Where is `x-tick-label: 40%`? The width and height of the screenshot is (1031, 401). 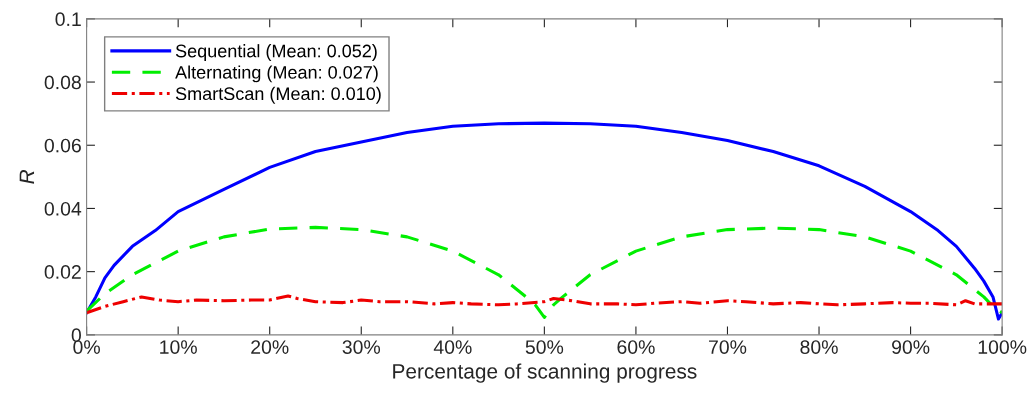 x-tick-label: 40% is located at coordinates (452, 347).